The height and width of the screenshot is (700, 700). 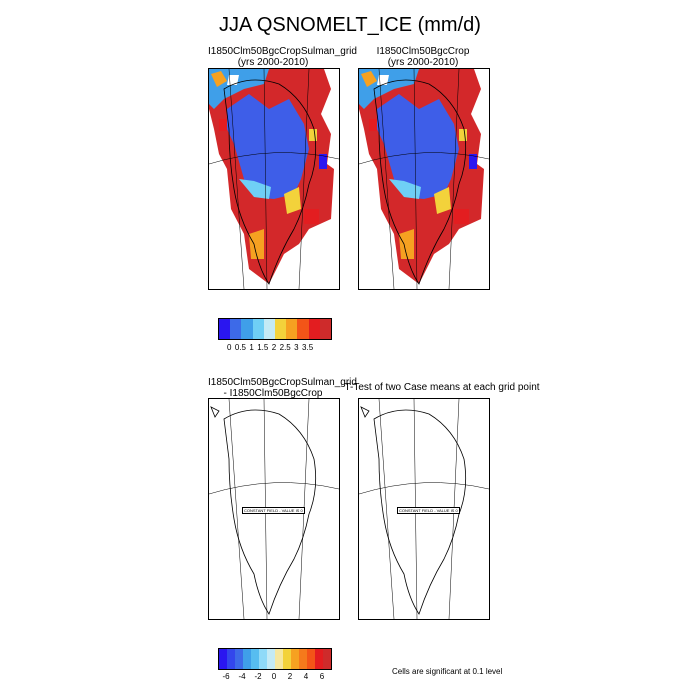 I want to click on colorbar-bottom-tick-label: 4, so click(x=306, y=676).